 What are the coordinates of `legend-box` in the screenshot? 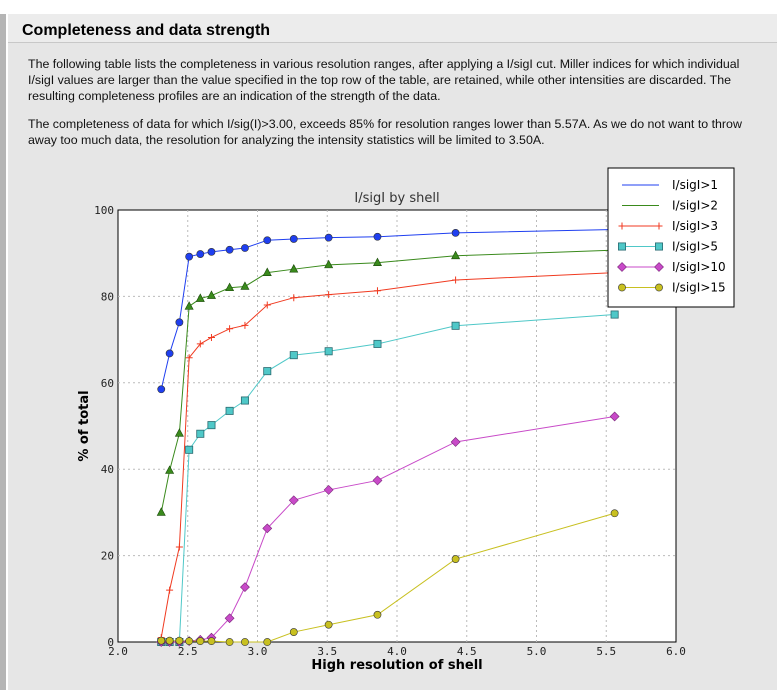 It's located at (671, 237).